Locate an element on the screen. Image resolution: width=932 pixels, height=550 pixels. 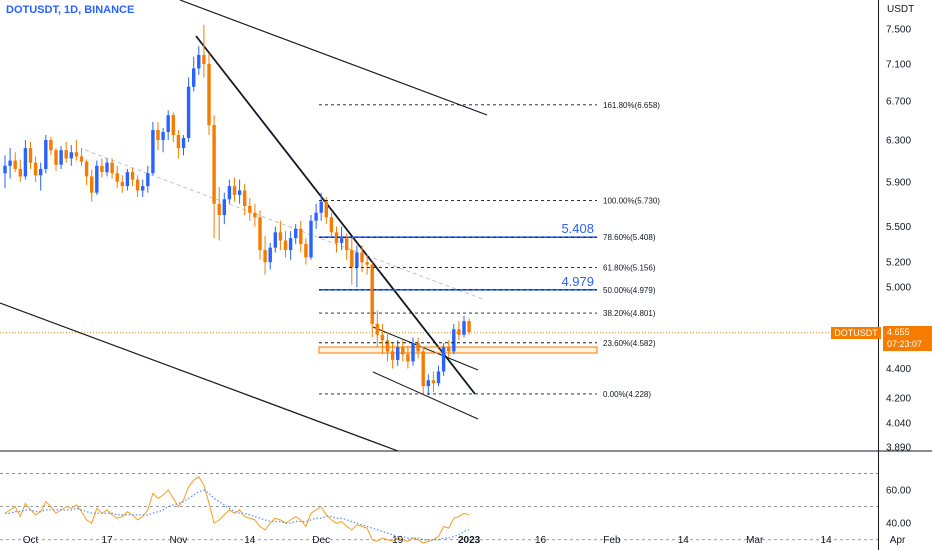
time-tick-label: Feb is located at coordinates (612, 540).